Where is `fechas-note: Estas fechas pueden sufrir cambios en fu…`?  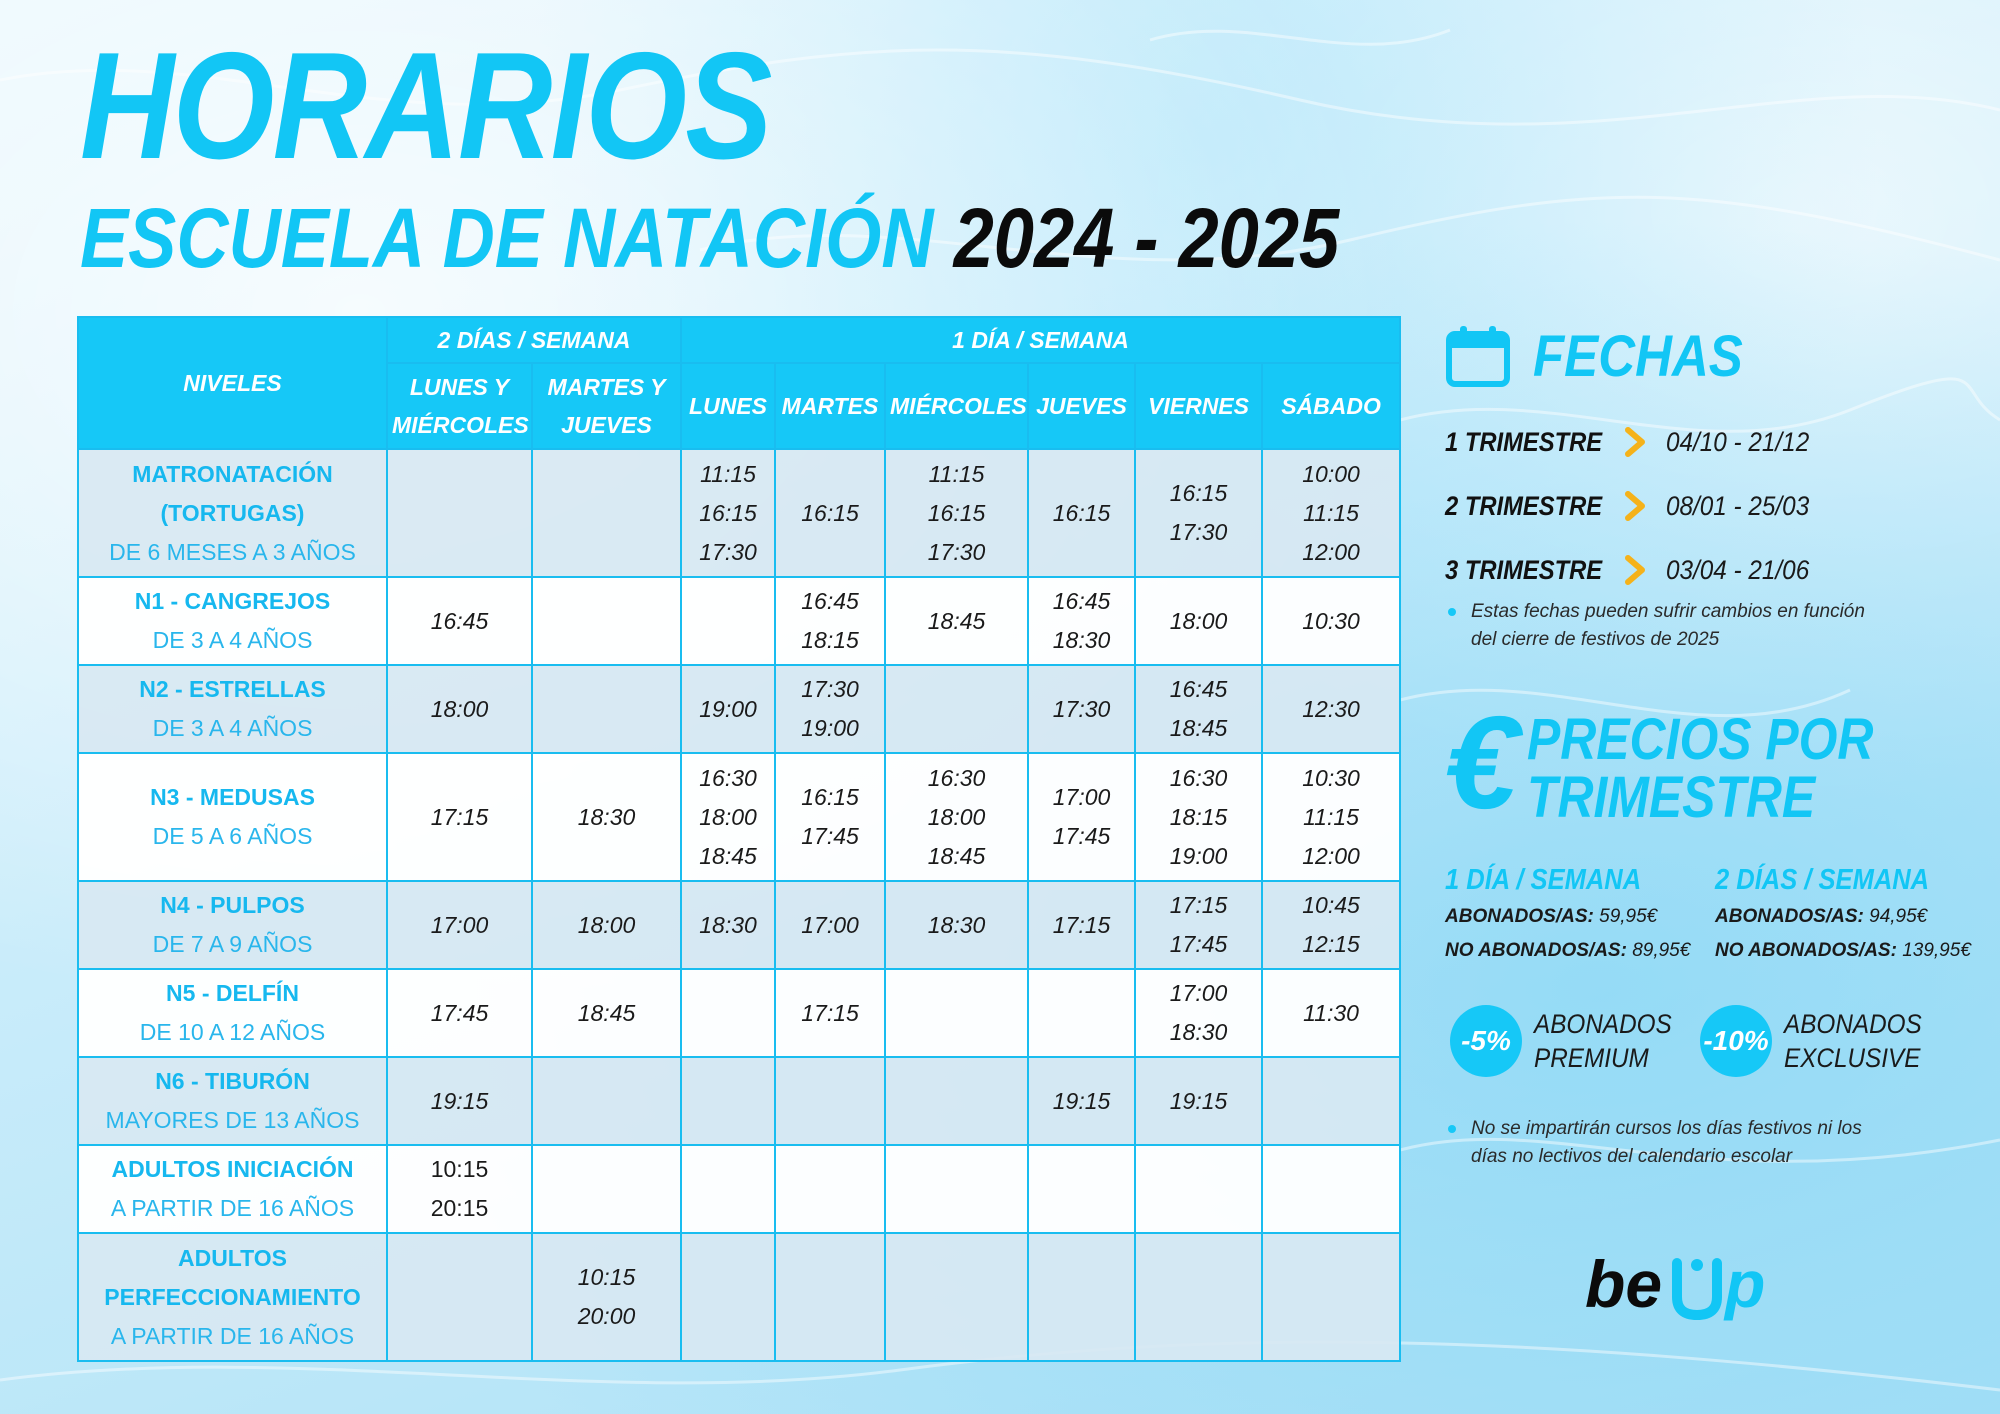
fechas-note: Estas fechas pueden sufrir cambios en fu… is located at coordinates (1668, 626).